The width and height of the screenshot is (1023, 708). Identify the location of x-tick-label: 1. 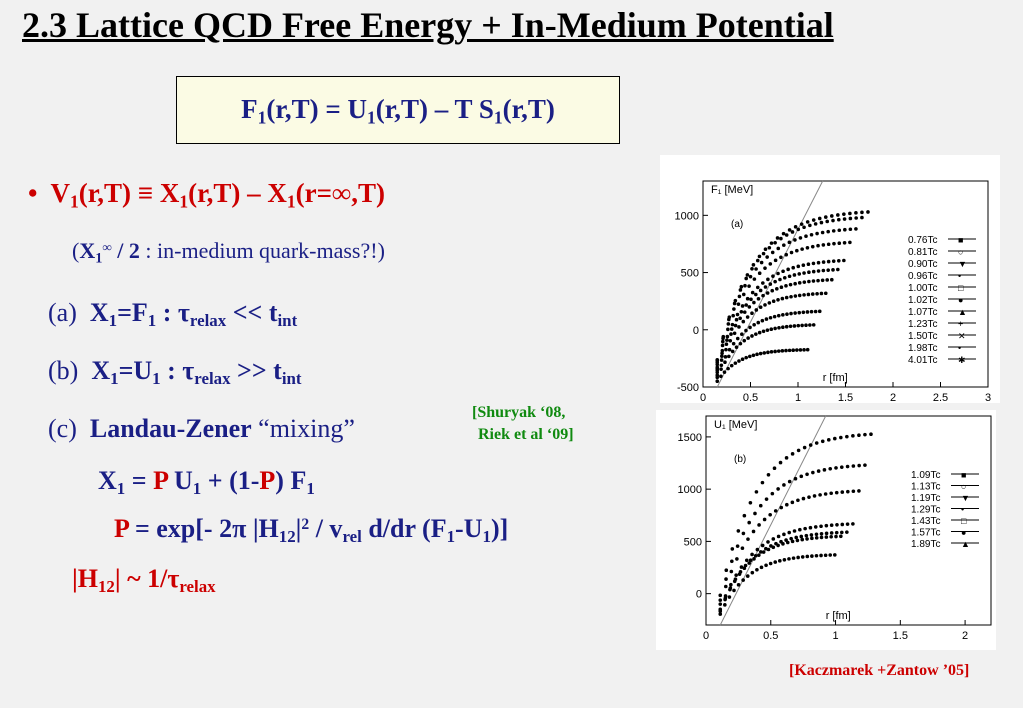
(835, 636).